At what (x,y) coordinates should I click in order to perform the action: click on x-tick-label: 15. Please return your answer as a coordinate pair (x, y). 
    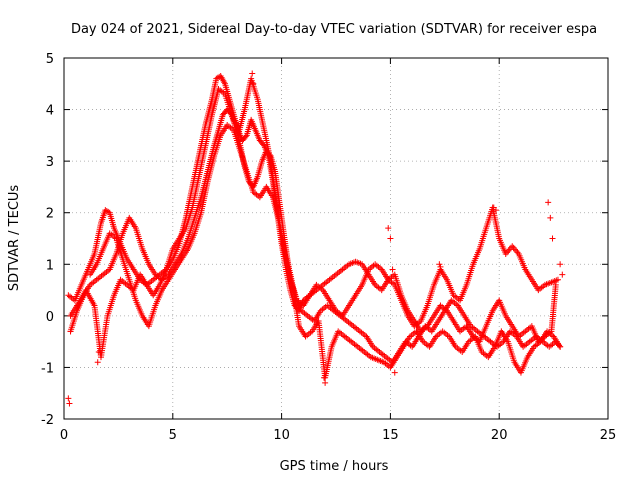
    Looking at the image, I should click on (390, 435).